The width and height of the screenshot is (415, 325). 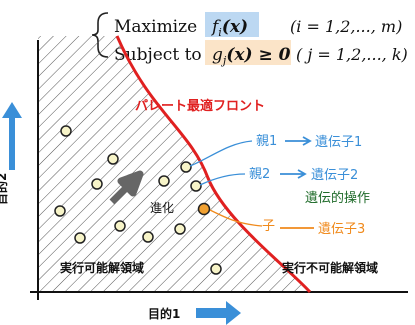 I want to click on objective1-arrow-icon, so click(x=218, y=313).